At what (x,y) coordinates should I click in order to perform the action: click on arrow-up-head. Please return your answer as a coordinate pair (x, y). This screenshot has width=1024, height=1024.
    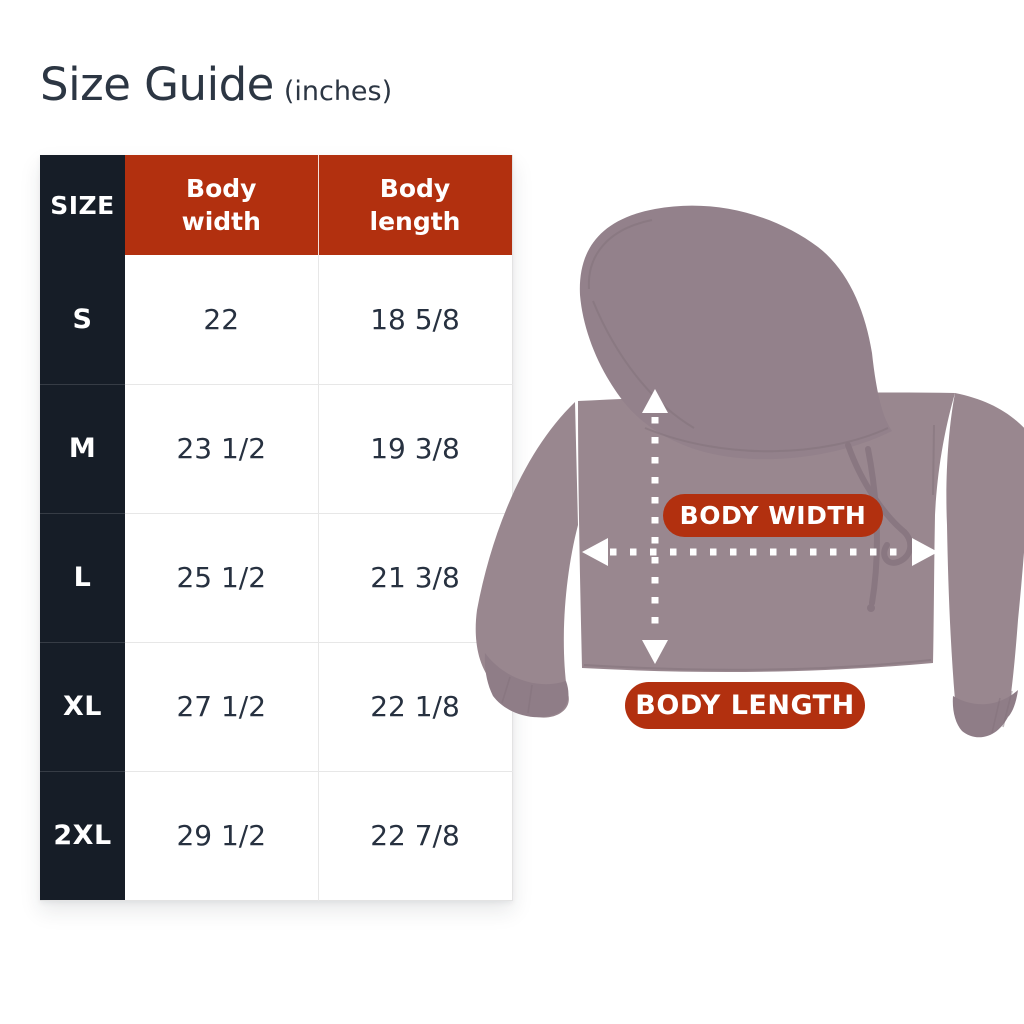
    Looking at the image, I should click on (655, 401).